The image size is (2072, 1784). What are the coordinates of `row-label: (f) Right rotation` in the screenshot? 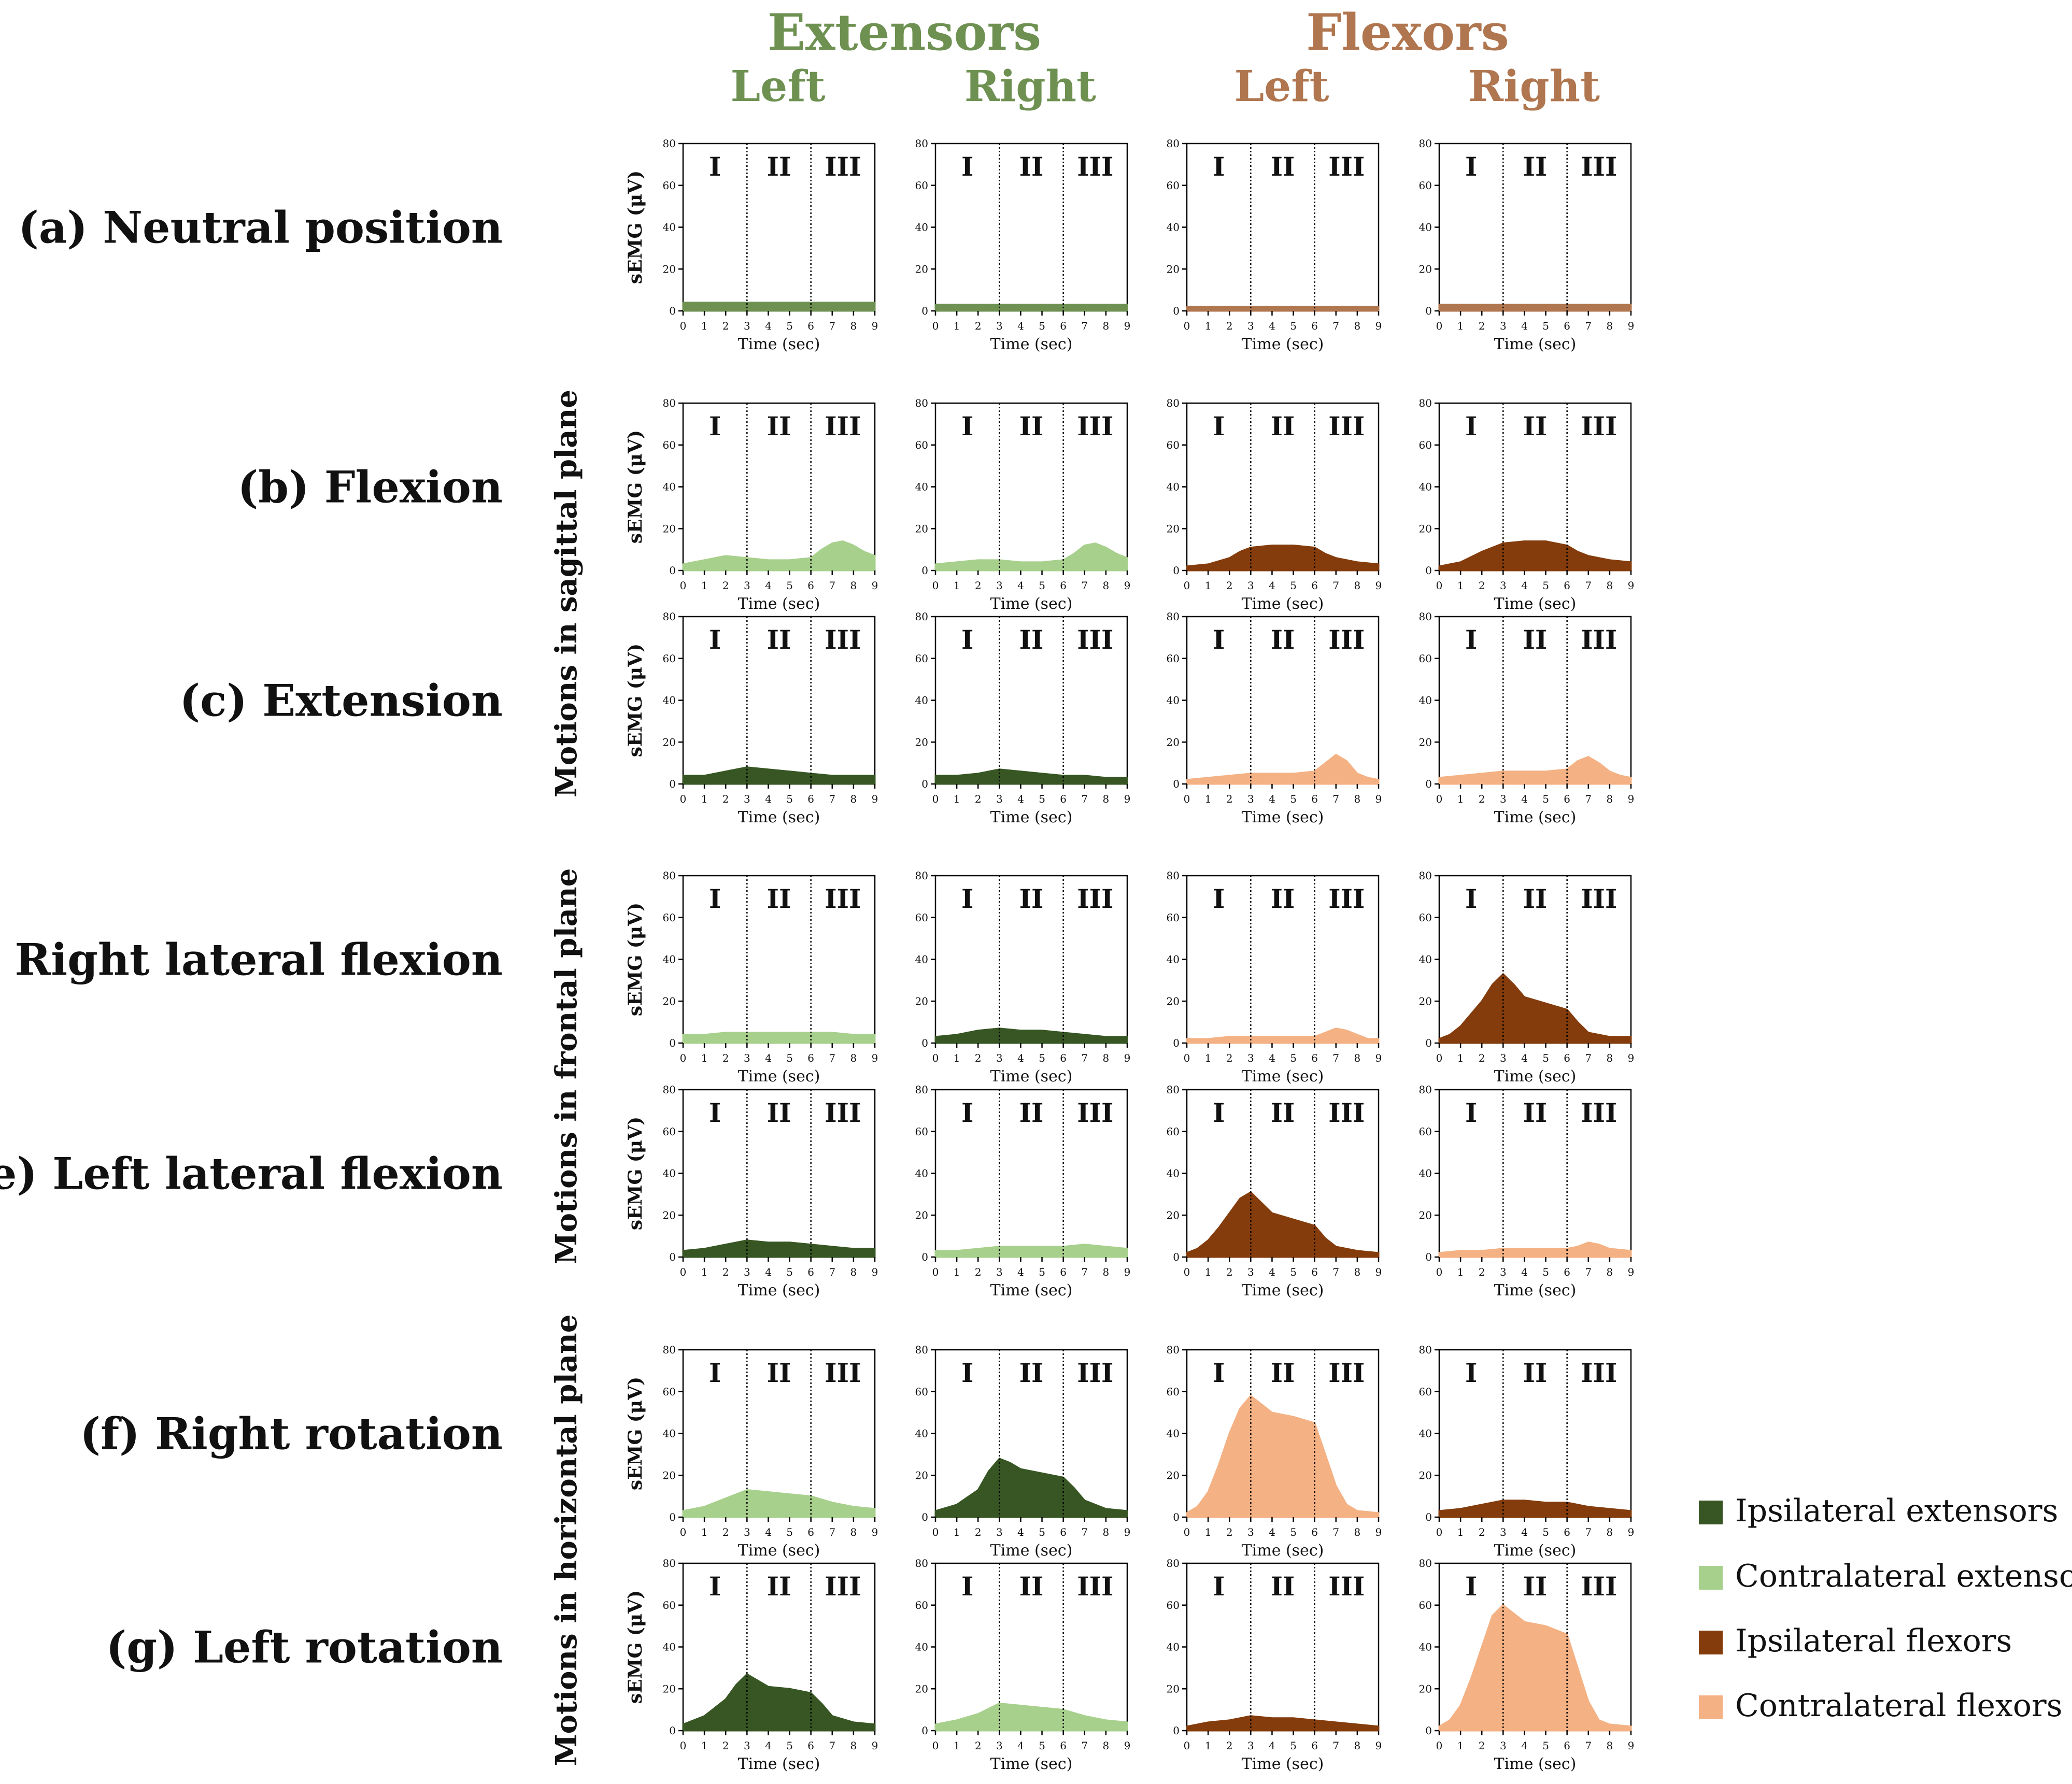 It's located at (291, 1434).